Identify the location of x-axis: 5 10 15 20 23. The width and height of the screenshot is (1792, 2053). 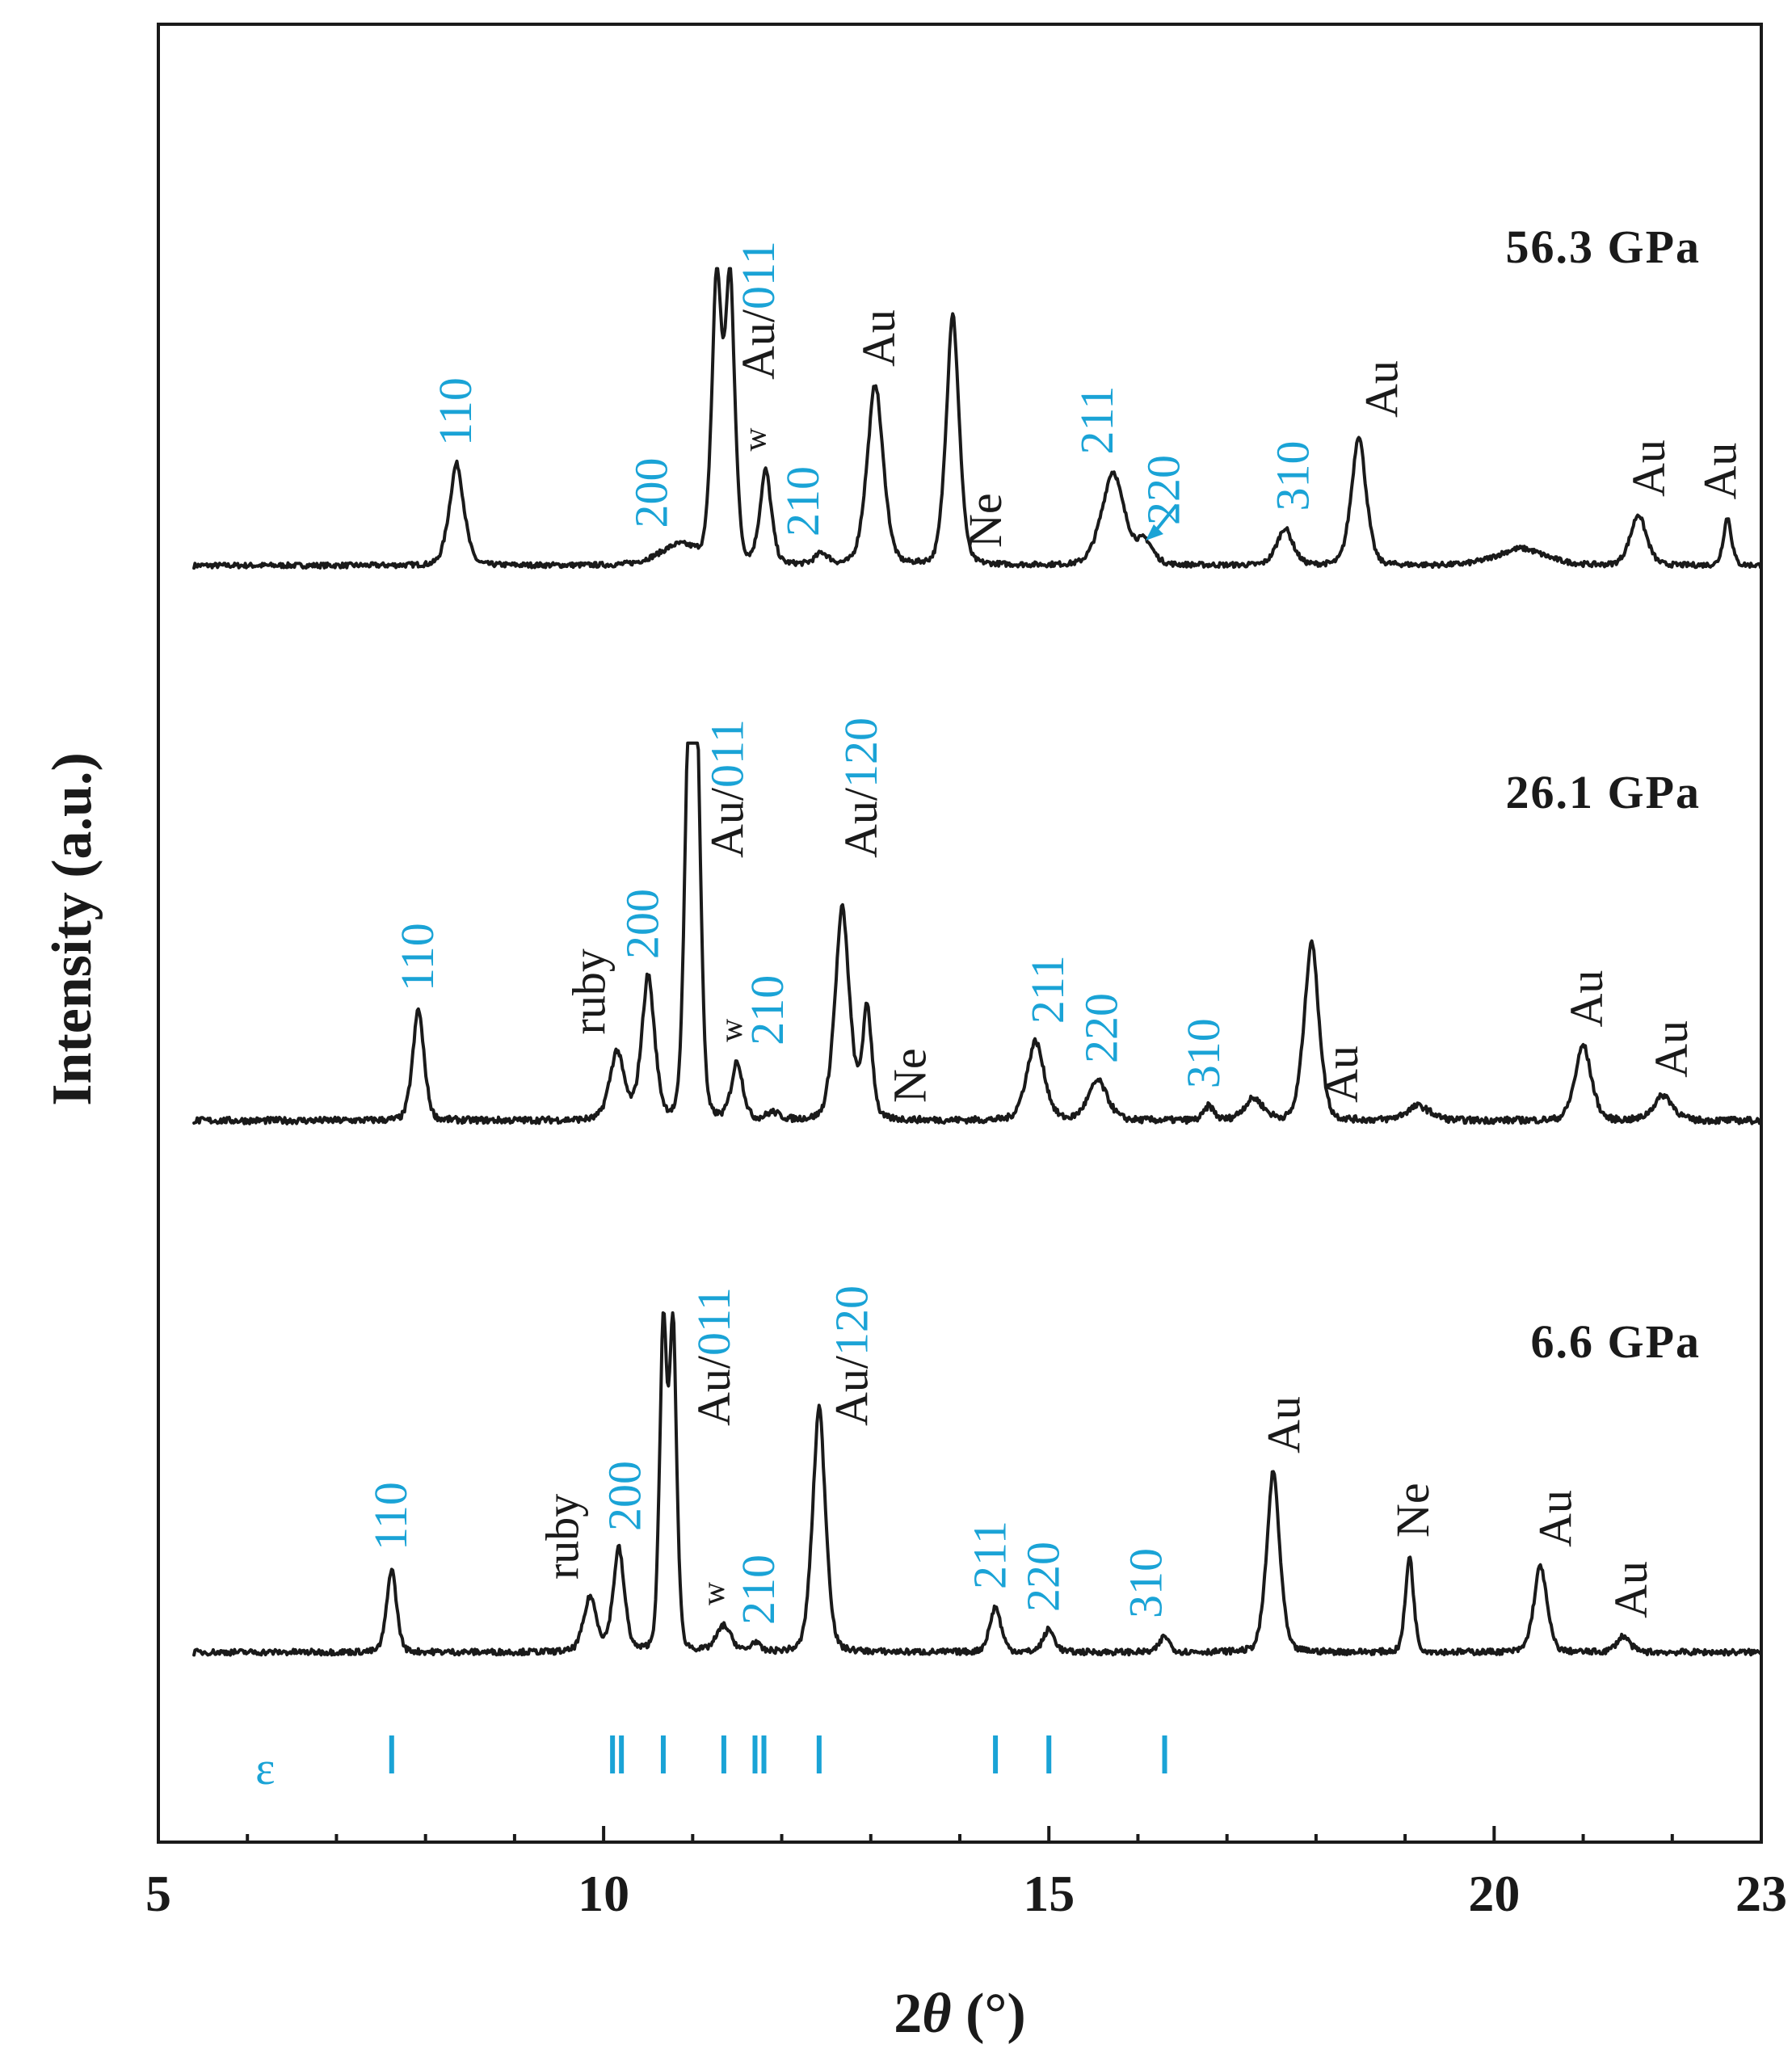
(966, 1874).